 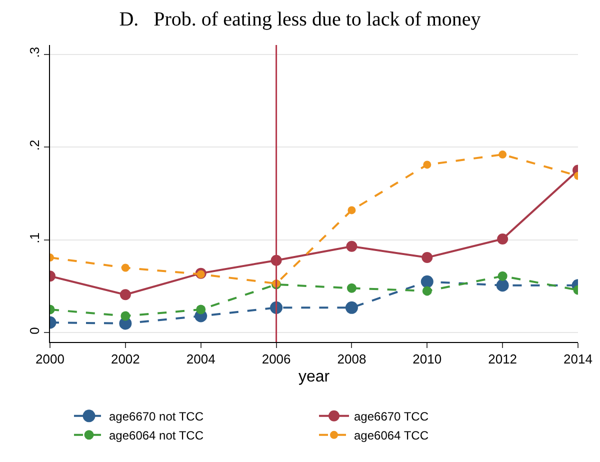 What do you see at coordinates (201, 359) in the screenshot?
I see `x-tick-label: 2004` at bounding box center [201, 359].